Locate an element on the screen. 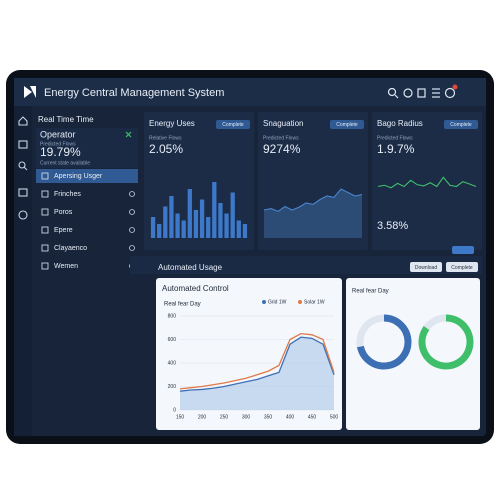 This screenshot has height=500, width=500. y-tick-label: 0 is located at coordinates (174, 410).